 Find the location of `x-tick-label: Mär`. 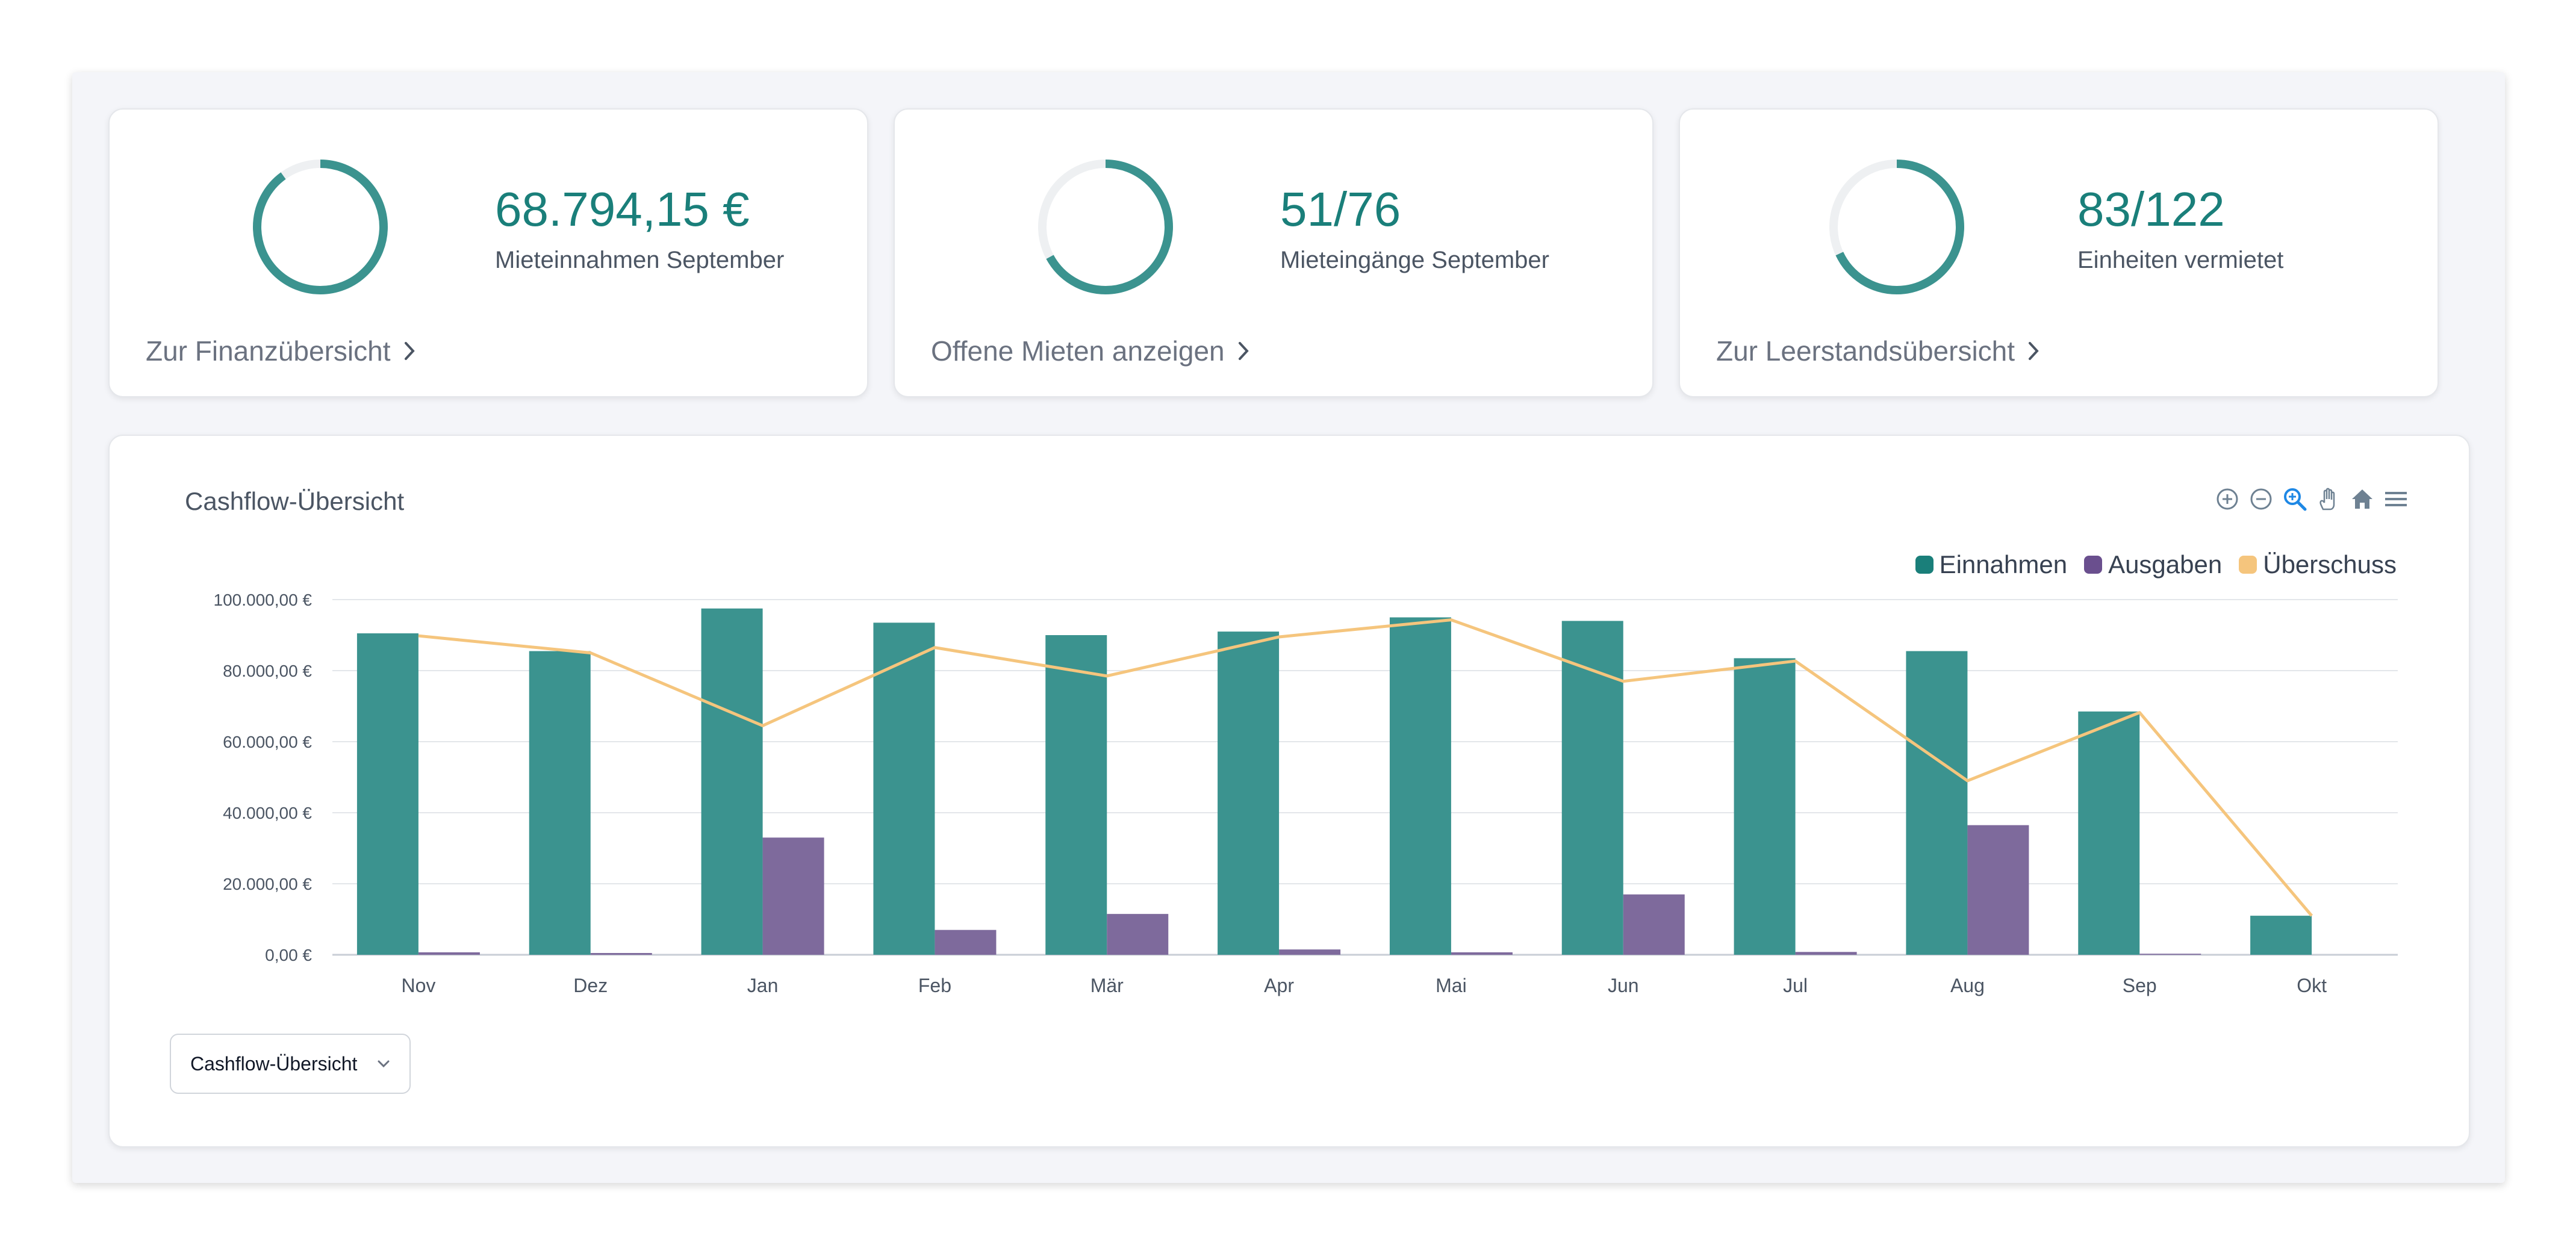

x-tick-label: Mär is located at coordinates (1107, 986).